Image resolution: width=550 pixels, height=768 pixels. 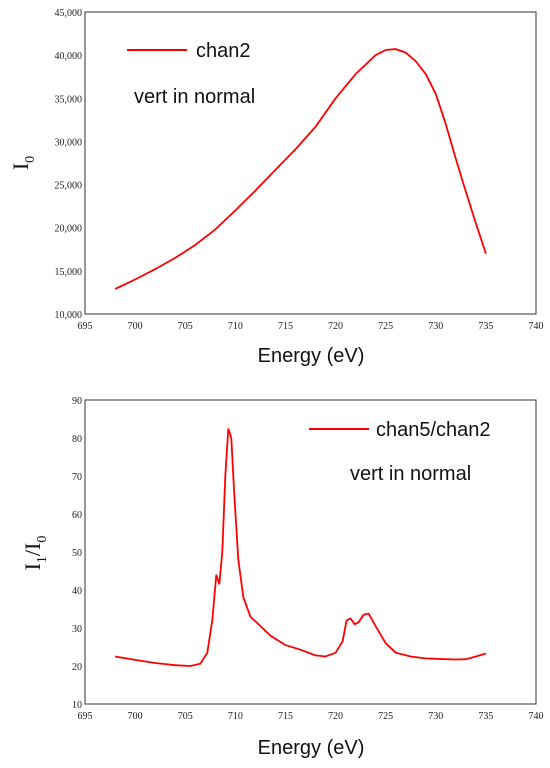 I want to click on y-tick-label: 20,000, so click(x=69, y=229).